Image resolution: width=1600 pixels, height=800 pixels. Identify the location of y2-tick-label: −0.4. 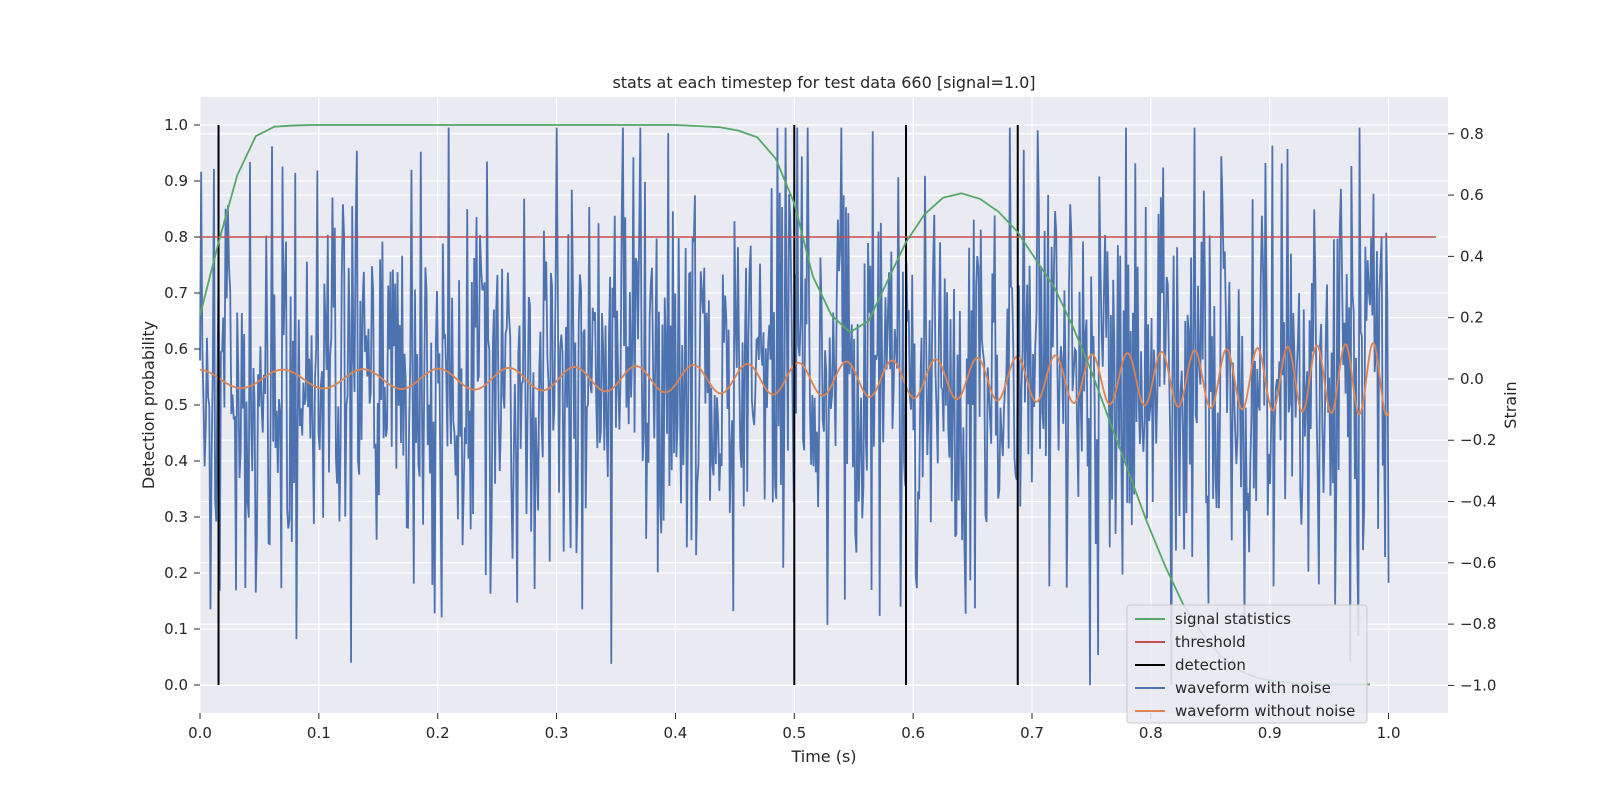
(1478, 502).